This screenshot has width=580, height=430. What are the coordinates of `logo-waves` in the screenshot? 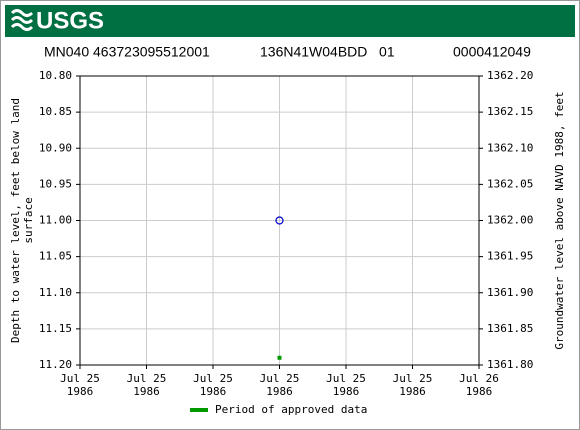 It's located at (22, 20).